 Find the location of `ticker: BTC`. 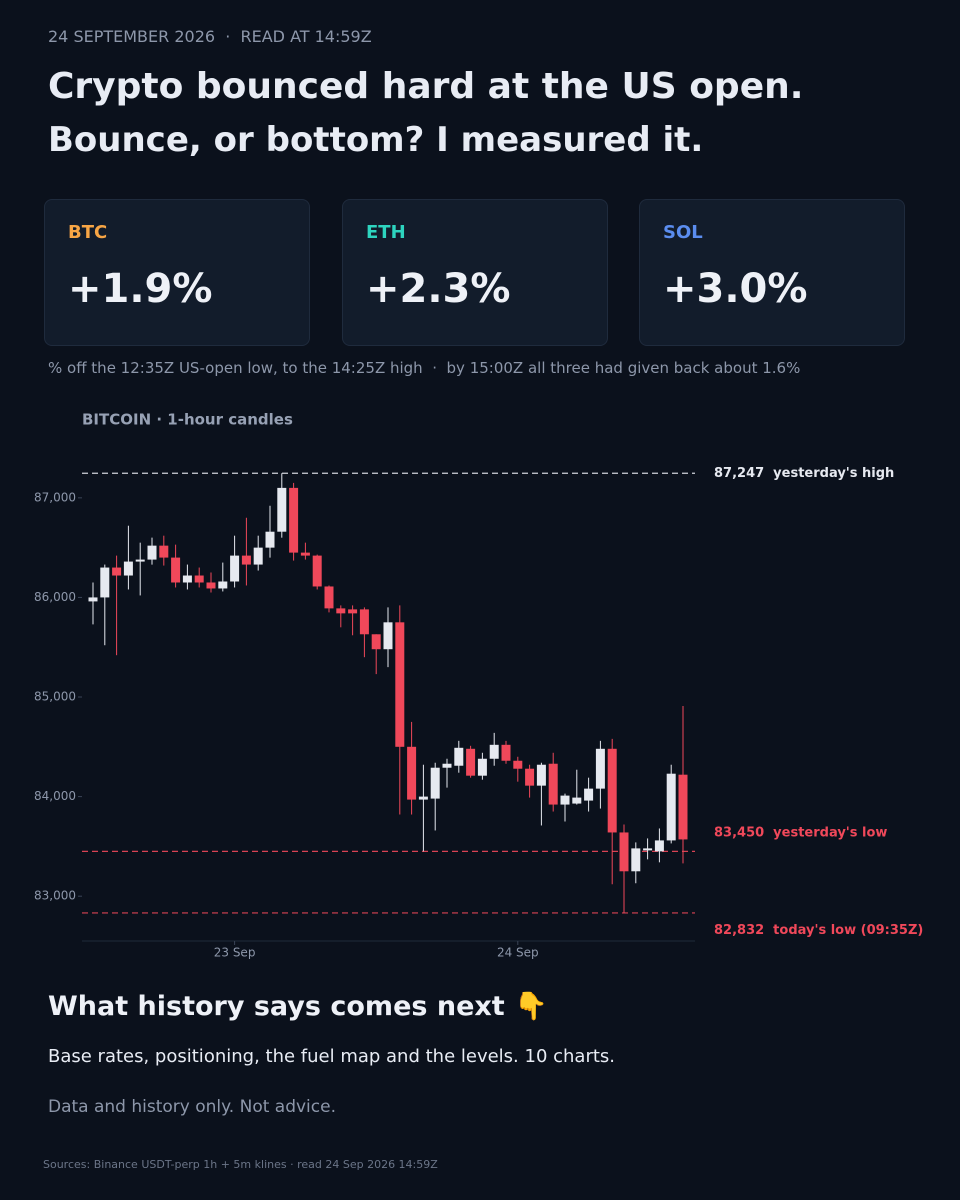

ticker: BTC is located at coordinates (88, 232).